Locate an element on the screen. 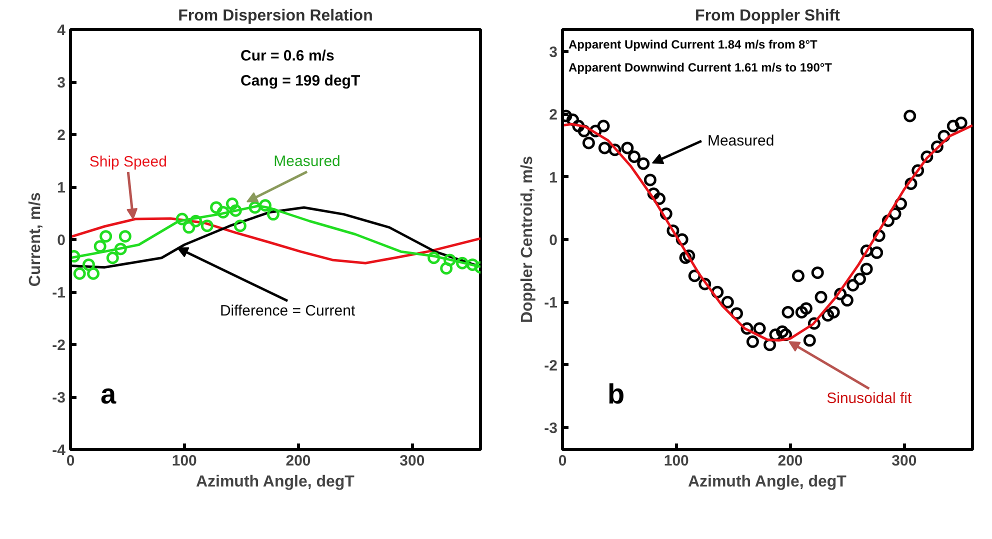 The height and width of the screenshot is (539, 992). y-tick-label: -4 is located at coordinates (59, 450).